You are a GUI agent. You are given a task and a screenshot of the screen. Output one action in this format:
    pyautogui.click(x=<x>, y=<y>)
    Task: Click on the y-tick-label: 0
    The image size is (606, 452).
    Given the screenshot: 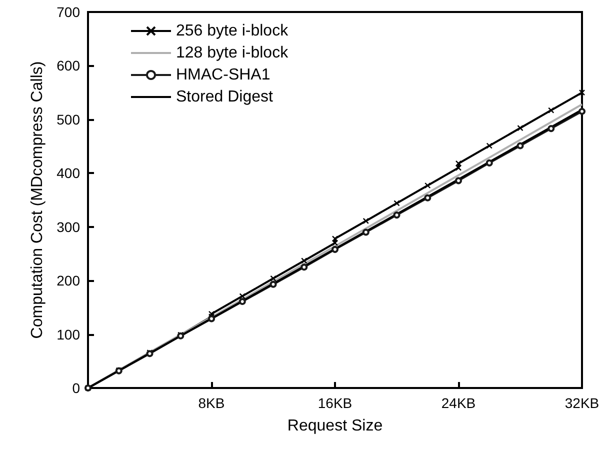 What is the action you would take?
    pyautogui.click(x=76, y=388)
    